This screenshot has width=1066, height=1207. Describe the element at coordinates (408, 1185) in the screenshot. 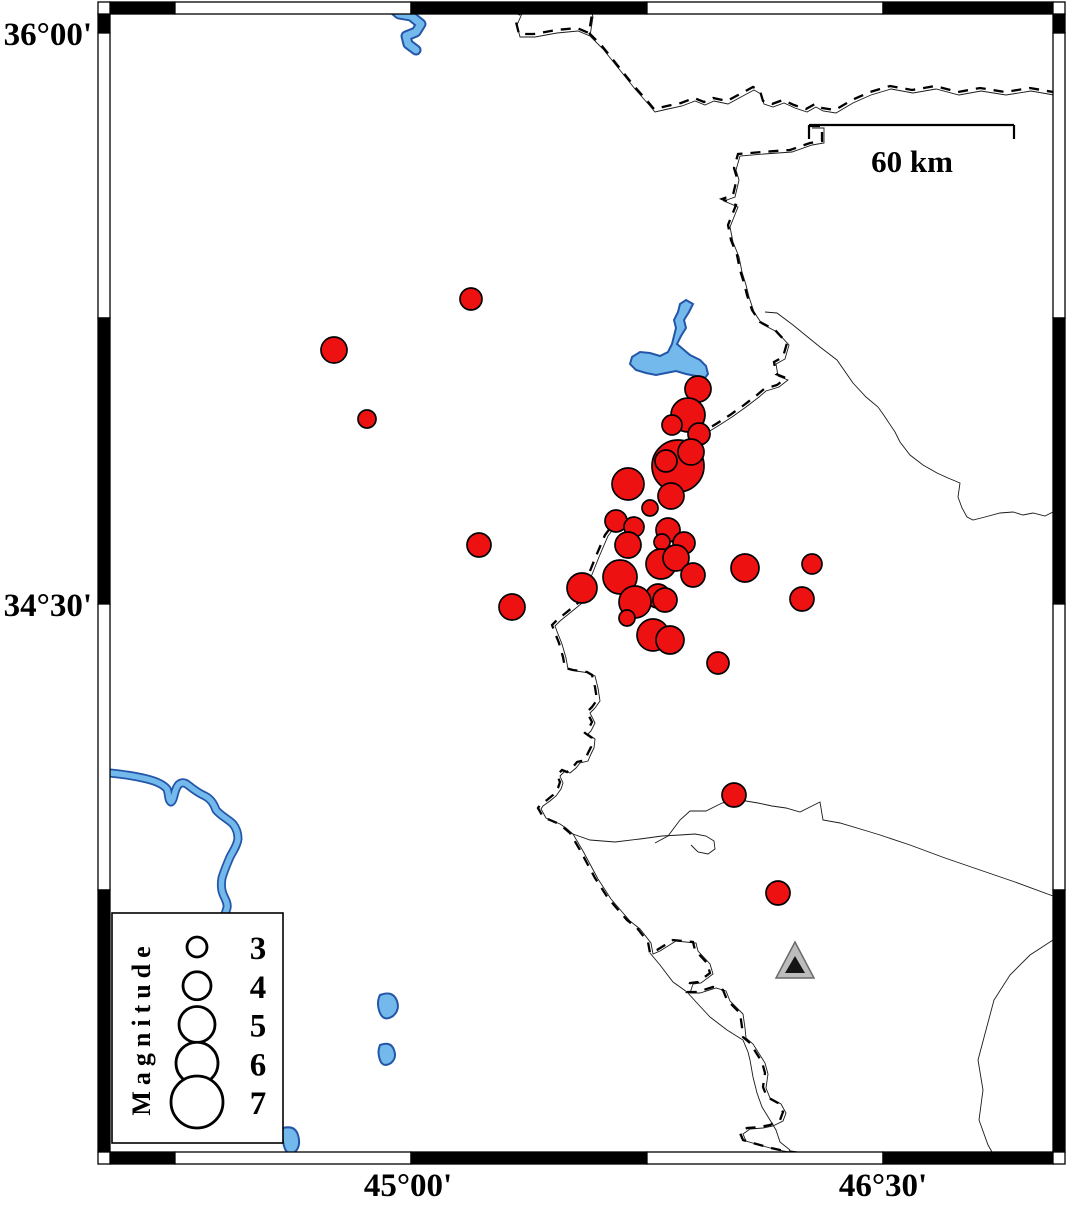

I see `lon-label-45-00: 45°00'` at that location.